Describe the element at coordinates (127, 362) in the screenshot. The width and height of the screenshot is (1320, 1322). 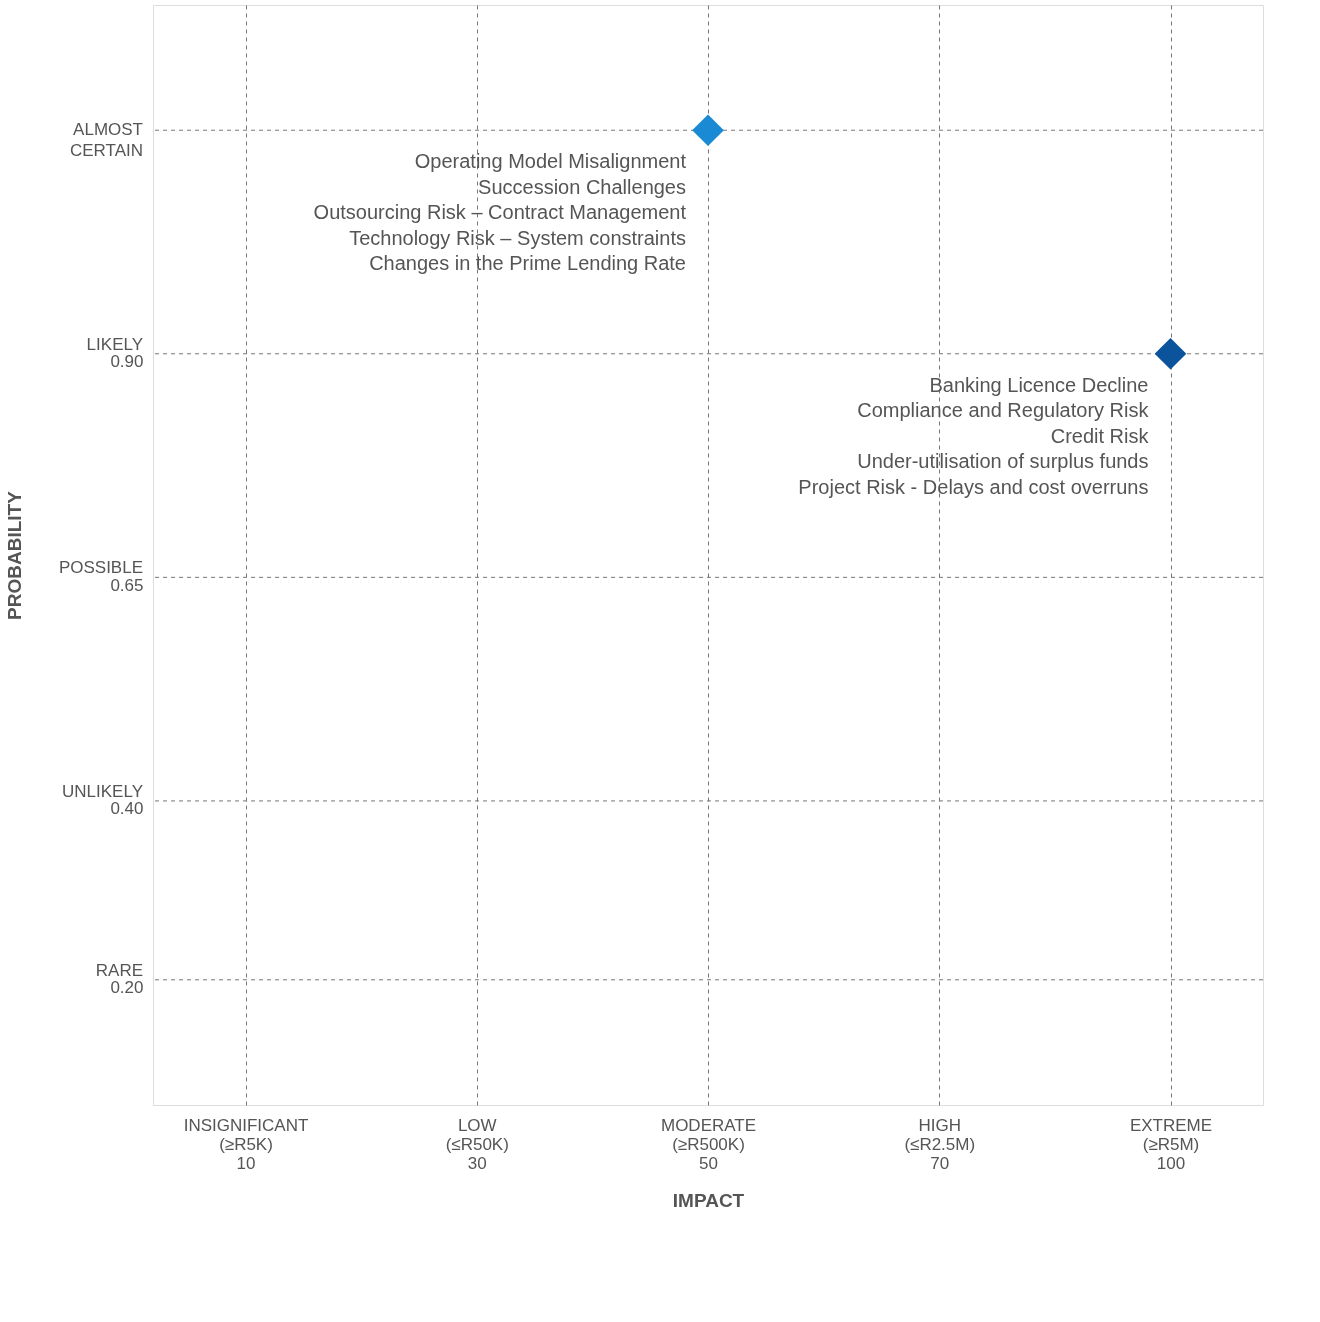
I see `y-tick-label: 0.90` at that location.